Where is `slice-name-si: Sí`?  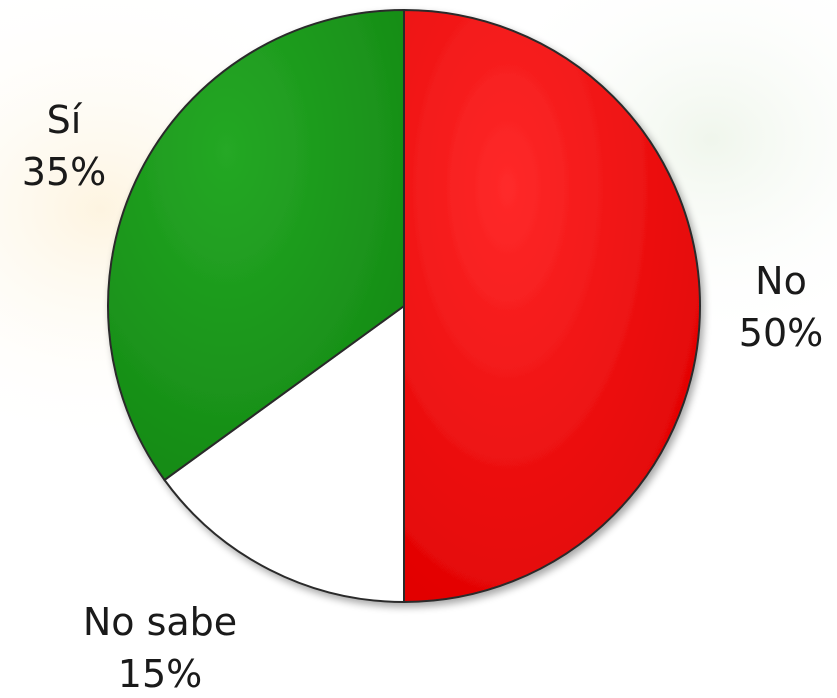 slice-name-si: Sí is located at coordinates (64, 120).